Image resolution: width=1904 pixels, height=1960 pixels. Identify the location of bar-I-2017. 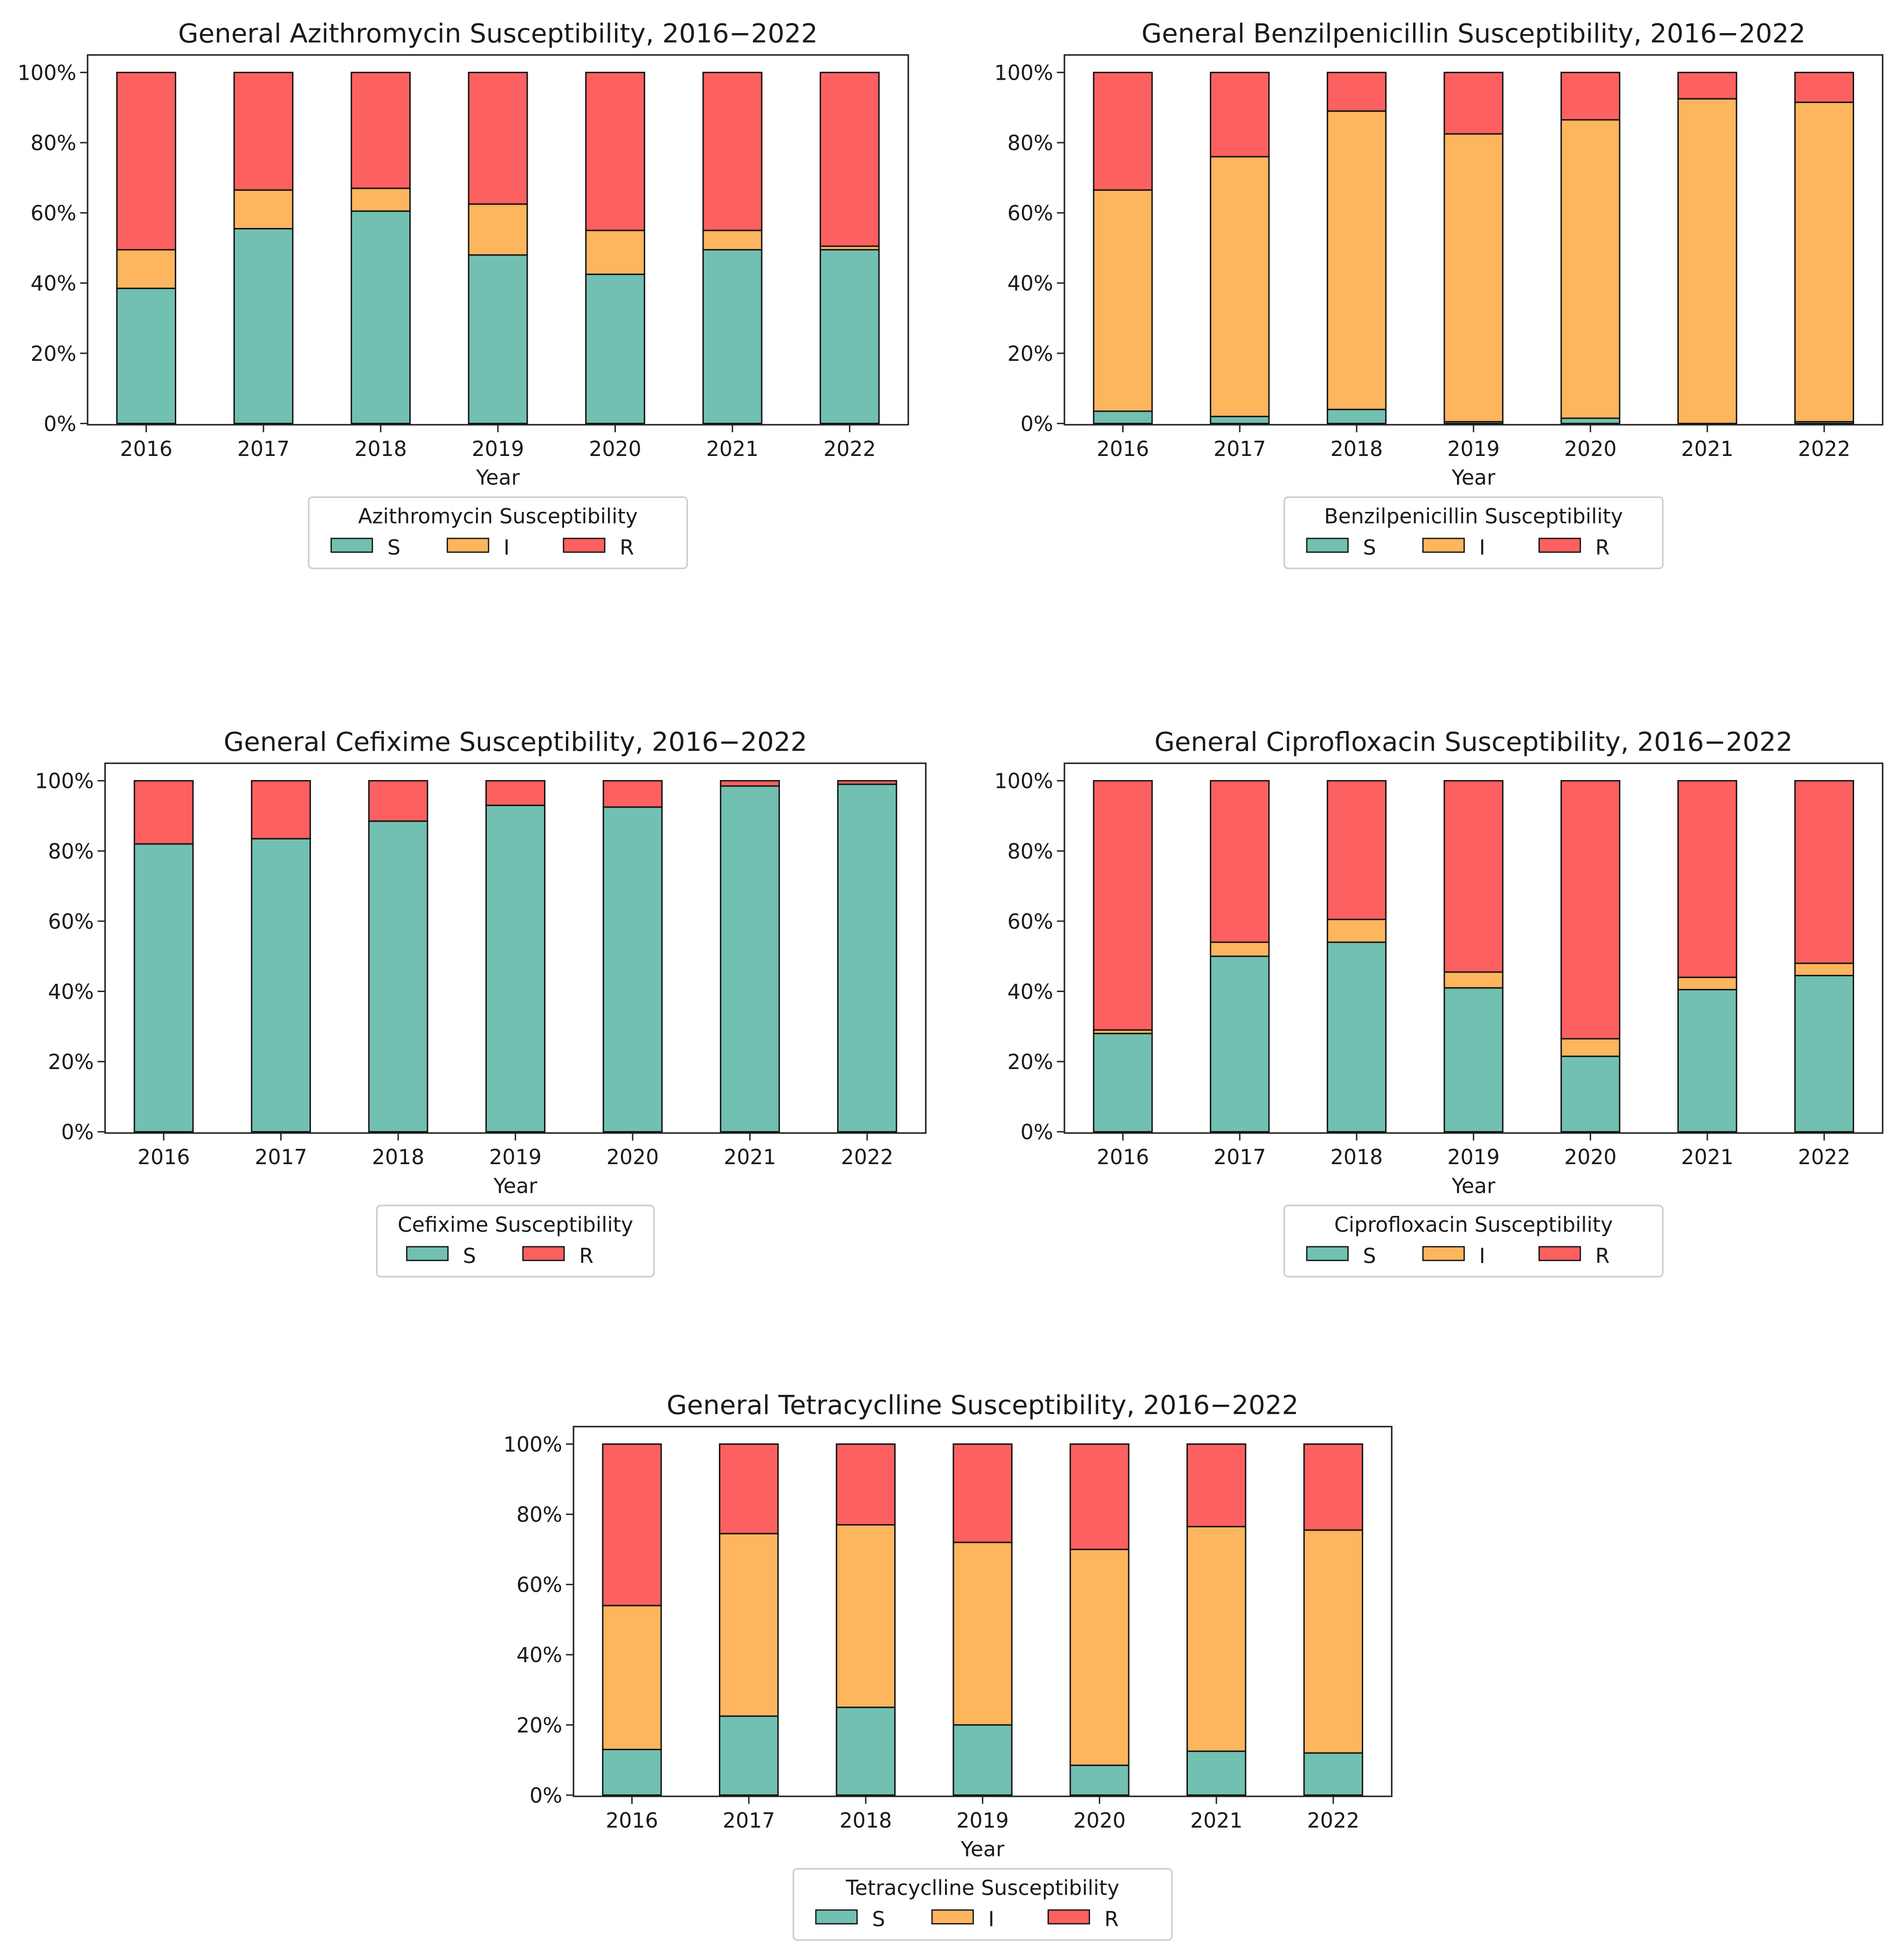
(749, 1624).